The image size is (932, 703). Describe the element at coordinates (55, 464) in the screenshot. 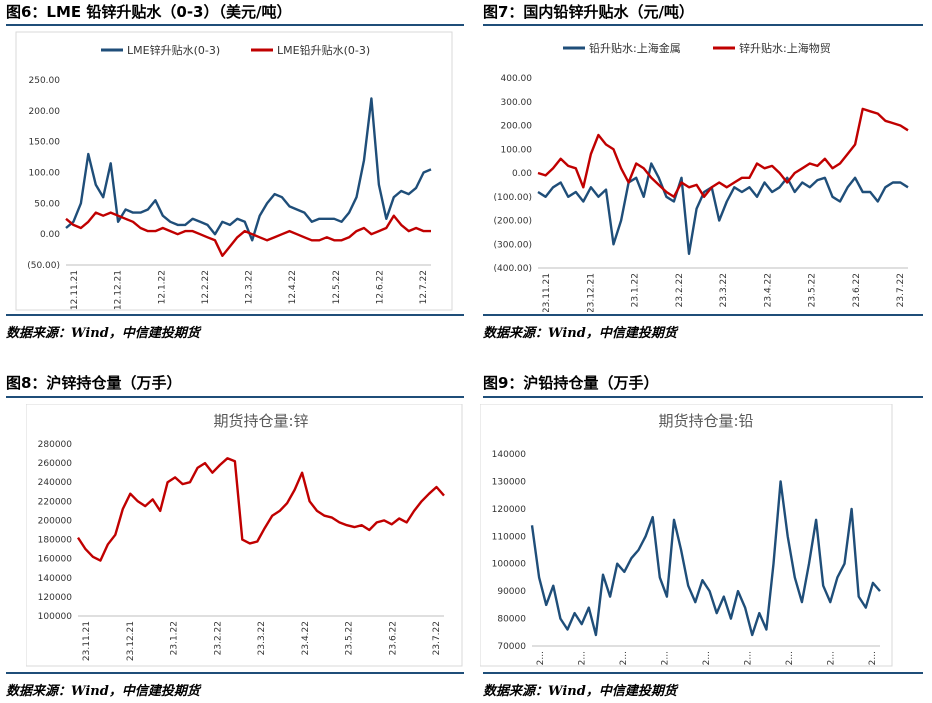

I see `y-tick-label: 260000` at that location.